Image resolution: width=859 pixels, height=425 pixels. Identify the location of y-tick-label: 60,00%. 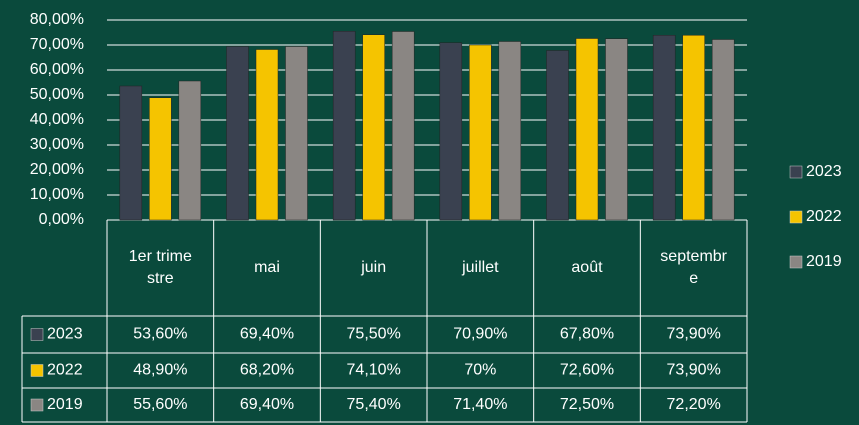
(57, 69).